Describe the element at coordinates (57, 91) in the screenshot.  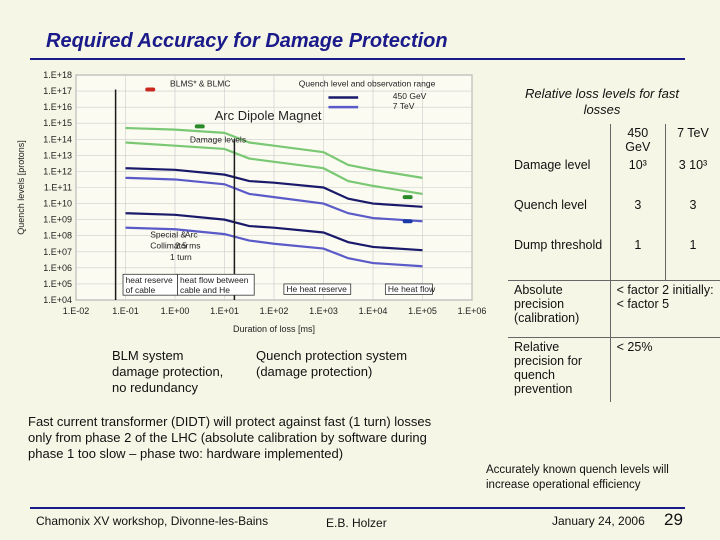
I see `y-tick-label: 1.E+17` at that location.